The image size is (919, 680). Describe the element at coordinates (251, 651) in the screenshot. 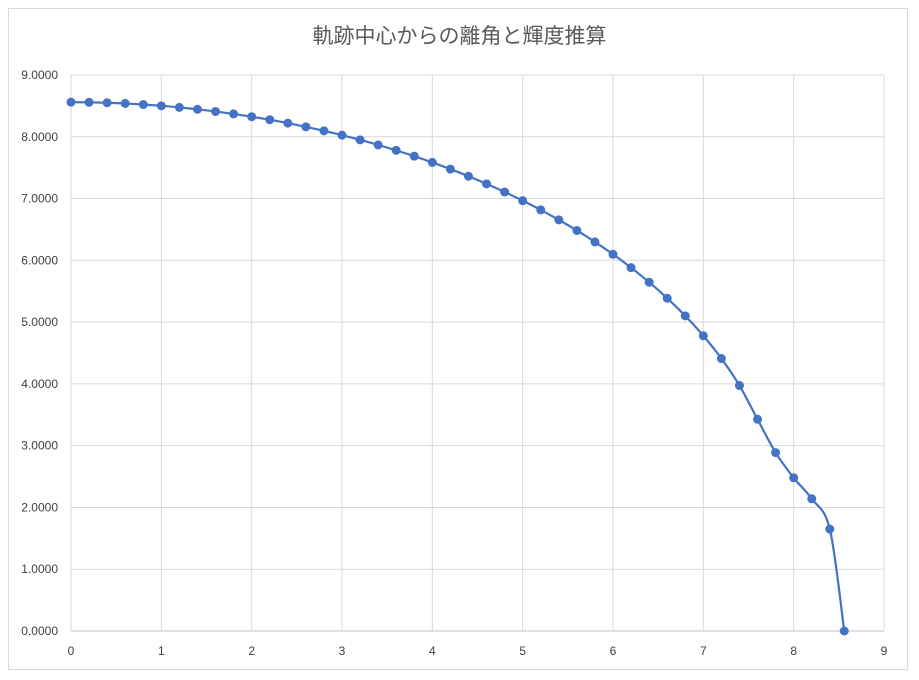

I see `x-tick-label: 2` at that location.